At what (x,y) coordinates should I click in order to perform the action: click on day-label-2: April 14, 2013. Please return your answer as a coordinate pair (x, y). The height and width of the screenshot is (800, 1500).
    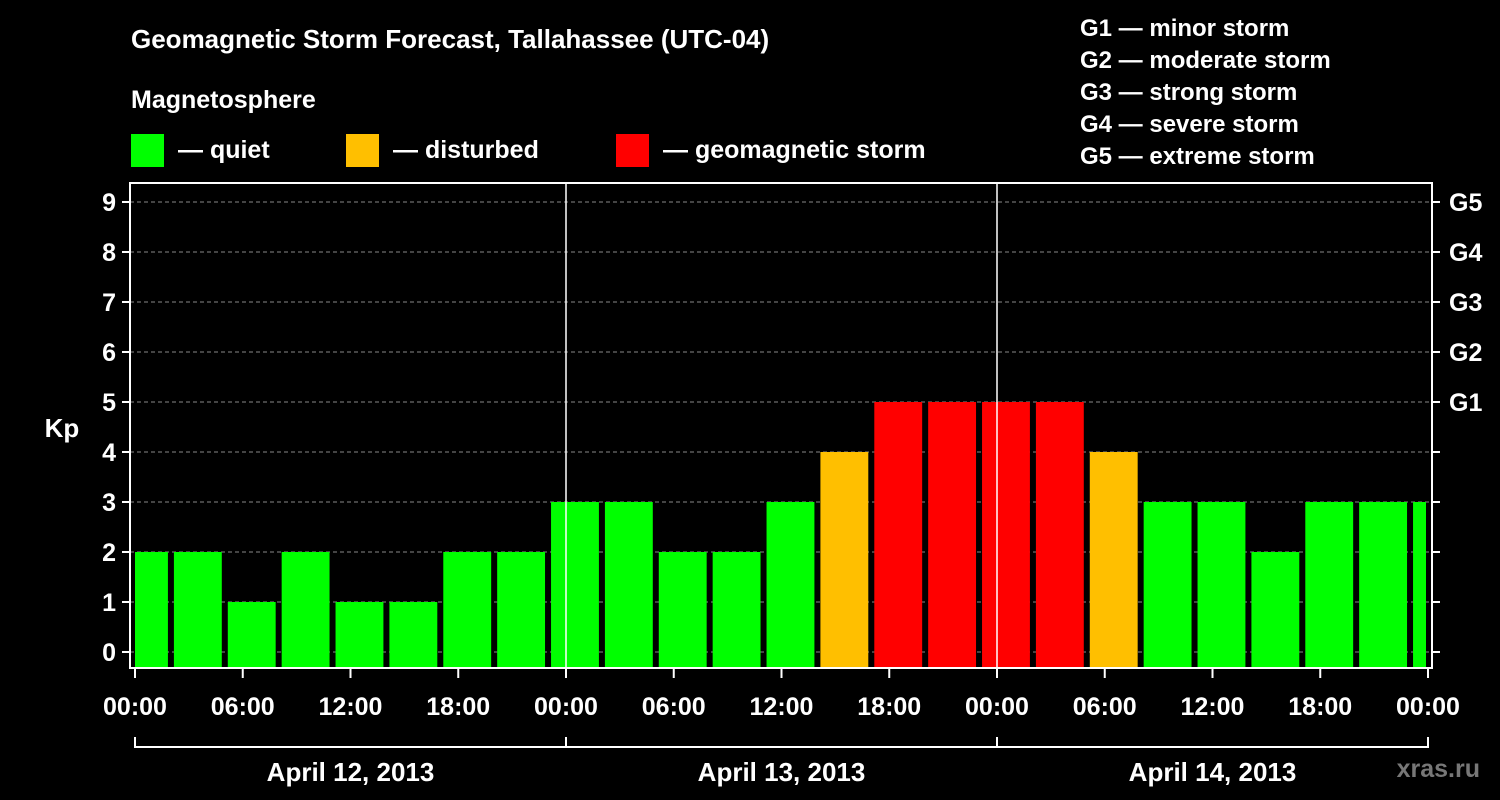
    Looking at the image, I should click on (1213, 772).